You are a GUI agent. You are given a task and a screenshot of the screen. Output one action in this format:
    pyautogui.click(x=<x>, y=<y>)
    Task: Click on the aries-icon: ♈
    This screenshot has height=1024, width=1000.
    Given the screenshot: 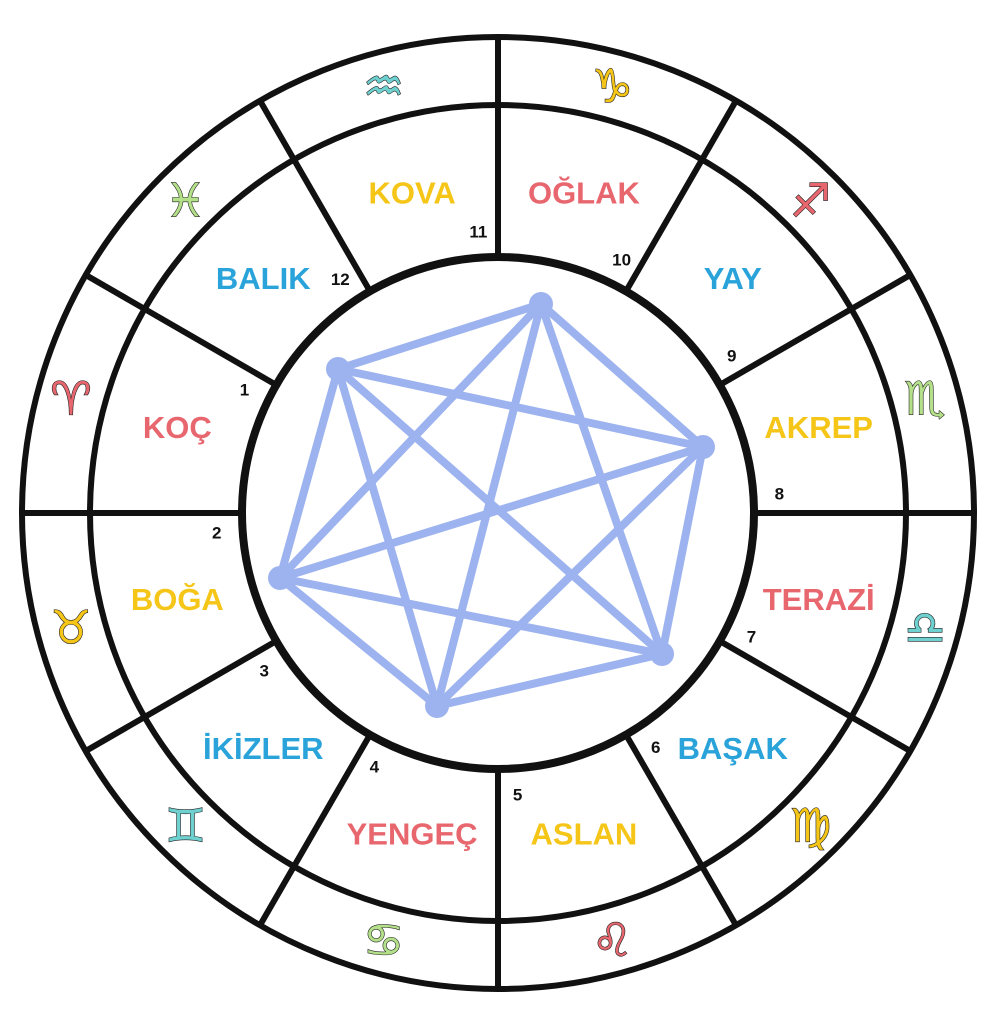 What is the action you would take?
    pyautogui.click(x=70, y=399)
    